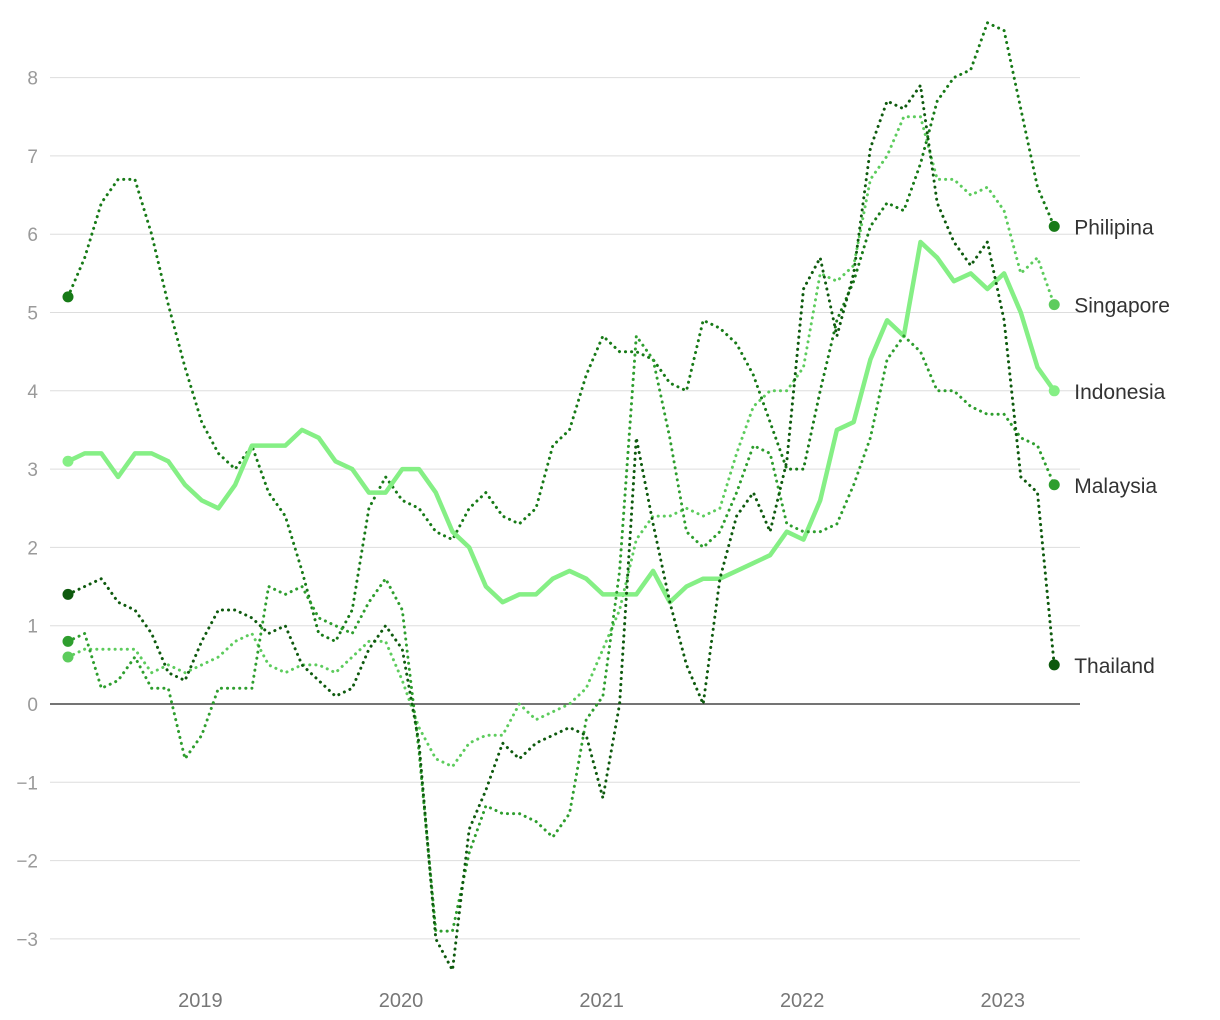  What do you see at coordinates (802, 1001) in the screenshot?
I see `x-tick-label: 2022` at bounding box center [802, 1001].